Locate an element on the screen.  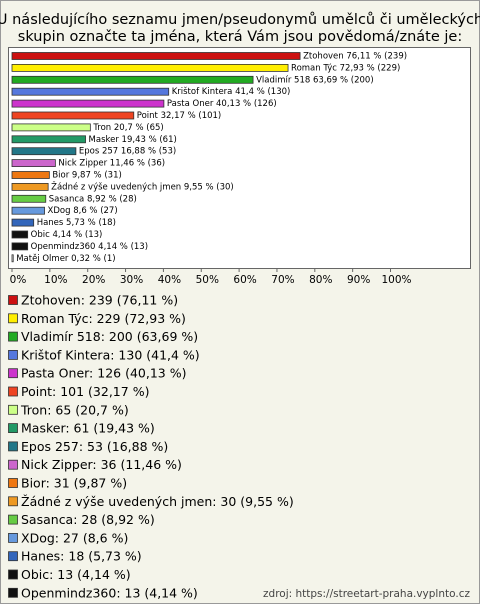
legend-label: XDog: 27 (8,6 %) is located at coordinates (74, 537).